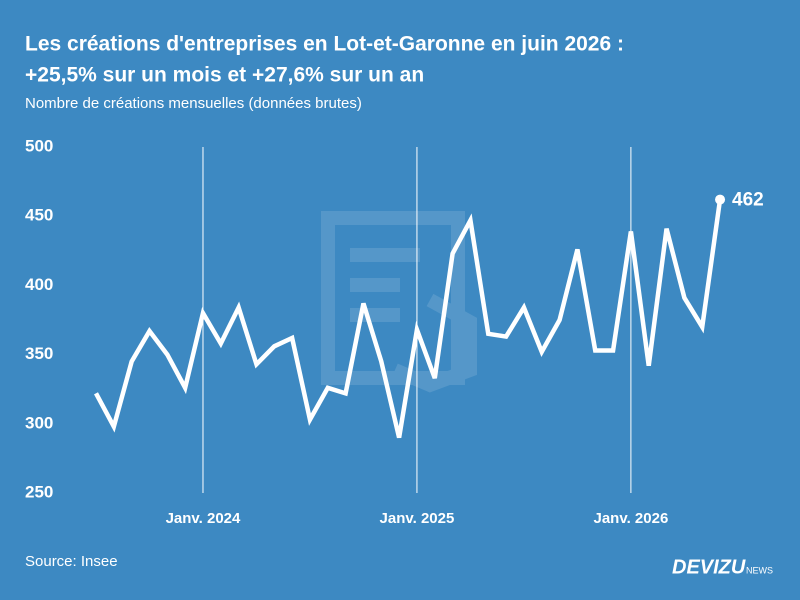 The width and height of the screenshot is (800, 600). What do you see at coordinates (39, 145) in the screenshot?
I see `y-tick-label: 500` at bounding box center [39, 145].